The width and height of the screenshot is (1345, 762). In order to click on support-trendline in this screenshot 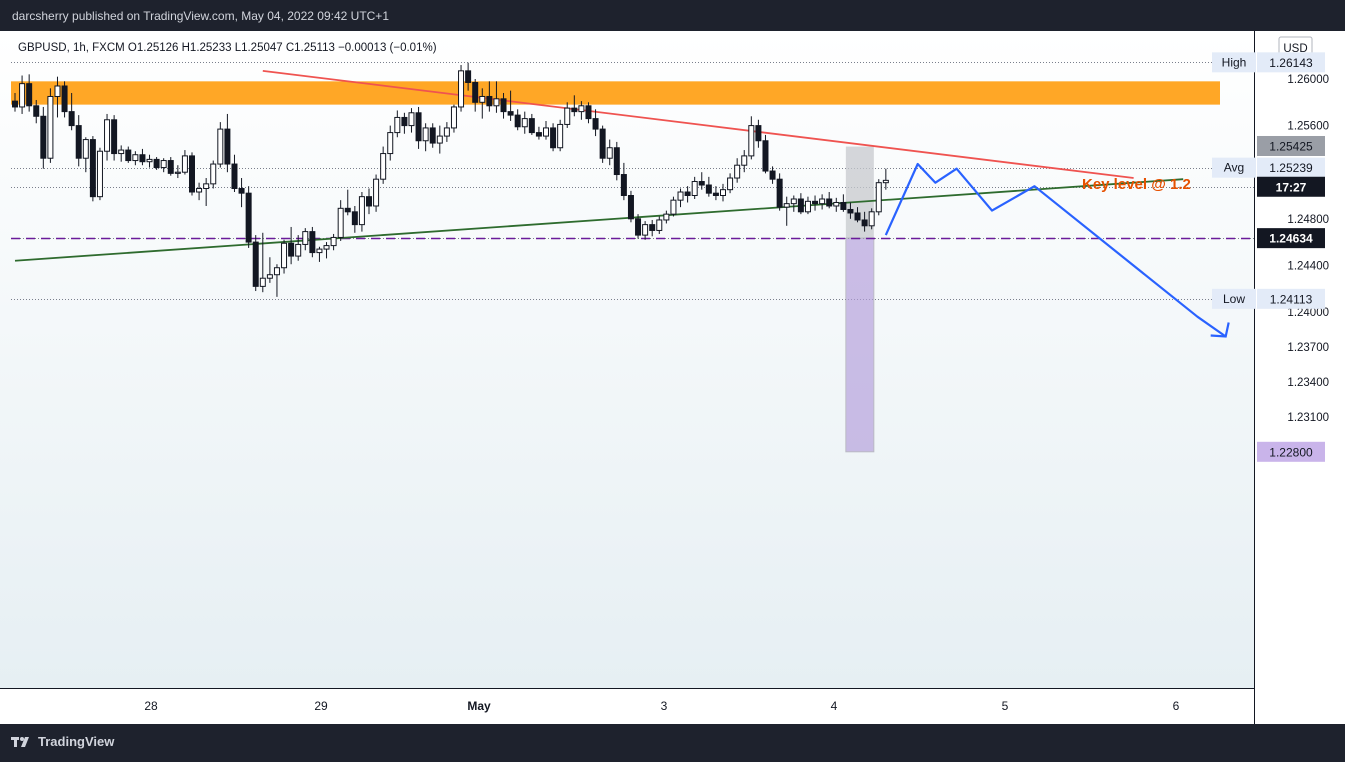, I will do `click(599, 220)`.